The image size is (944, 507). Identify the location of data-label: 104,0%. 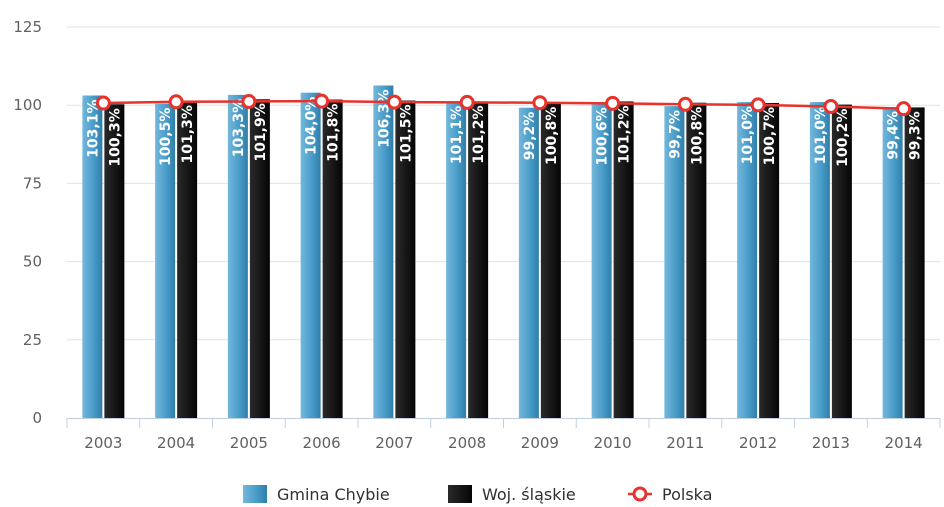
(312, 126).